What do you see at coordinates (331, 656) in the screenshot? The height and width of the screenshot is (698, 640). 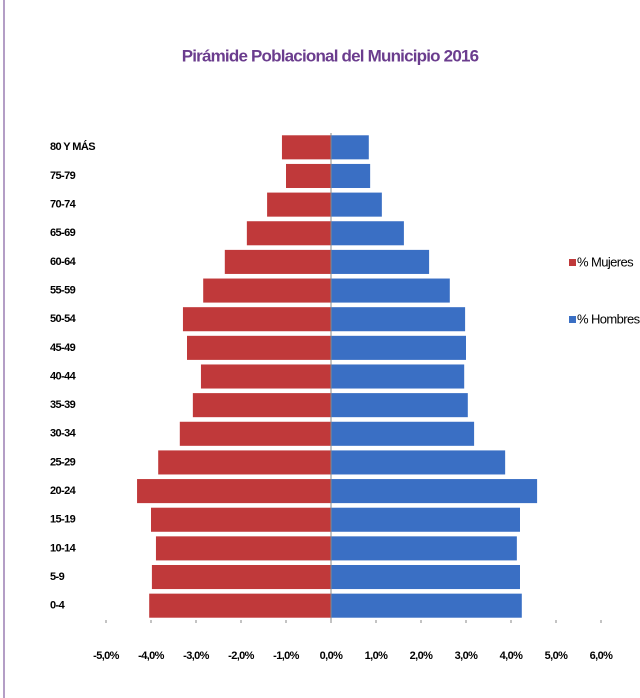 I see `x-tick-label: 0,0%` at bounding box center [331, 656].